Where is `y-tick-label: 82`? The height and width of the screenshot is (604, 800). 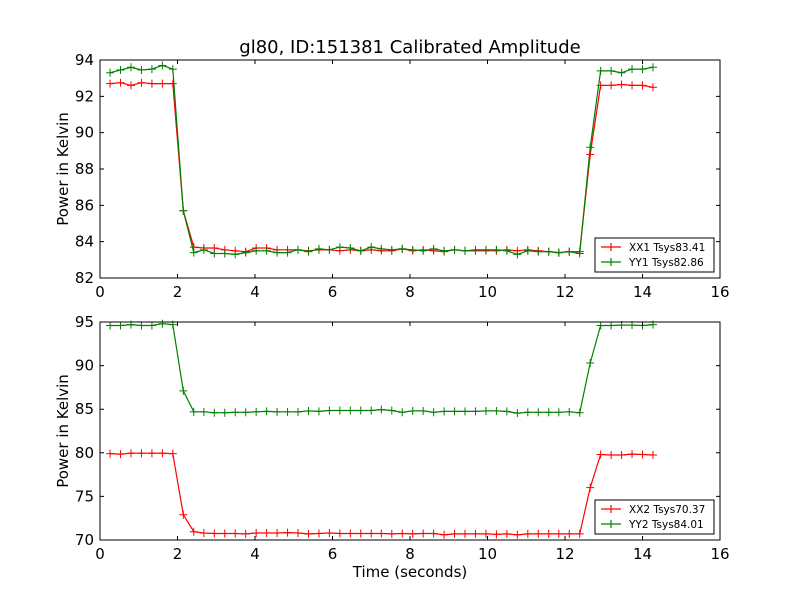 y-tick-label: 82 is located at coordinates (84, 278).